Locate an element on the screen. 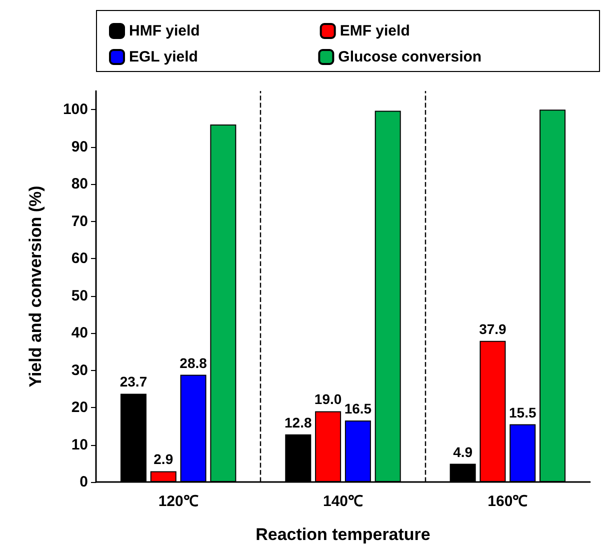  y-tick-label: 10 is located at coordinates (79, 445).